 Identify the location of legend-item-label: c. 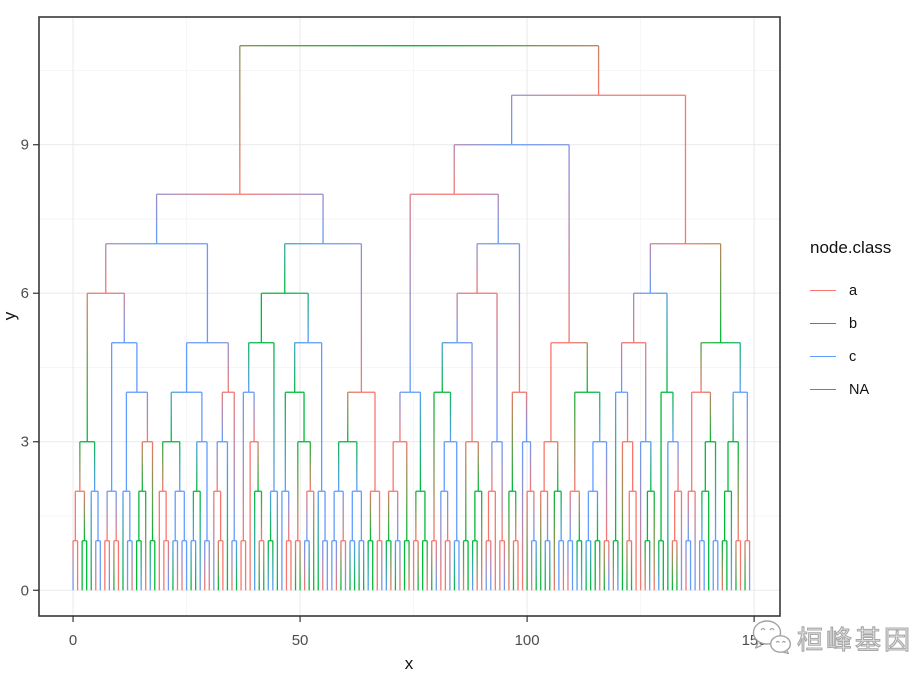
(853, 356).